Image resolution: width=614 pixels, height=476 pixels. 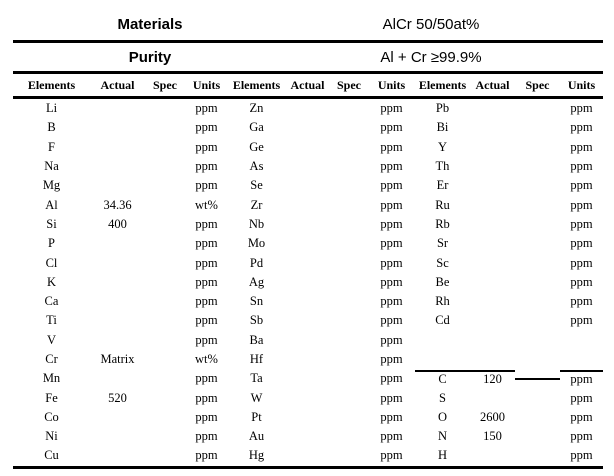 What do you see at coordinates (256, 378) in the screenshot?
I see `element-cell: Ta` at bounding box center [256, 378].